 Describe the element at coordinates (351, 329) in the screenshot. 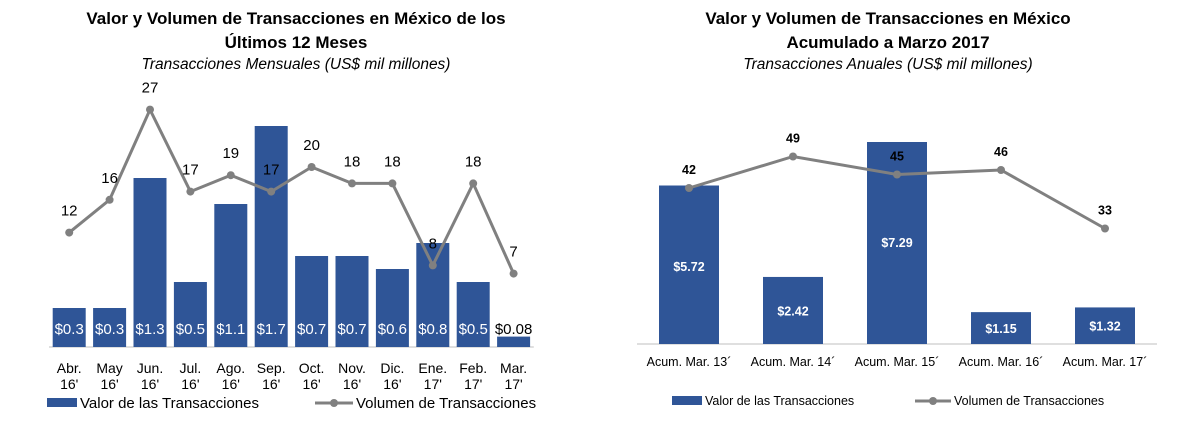

I see `monthly-bar-label: $0.7` at that location.